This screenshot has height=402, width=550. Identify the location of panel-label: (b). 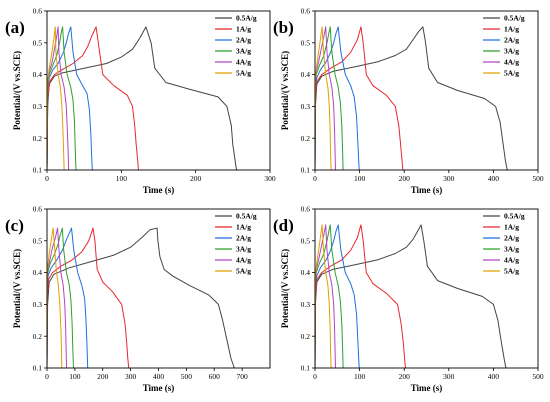
(283, 27).